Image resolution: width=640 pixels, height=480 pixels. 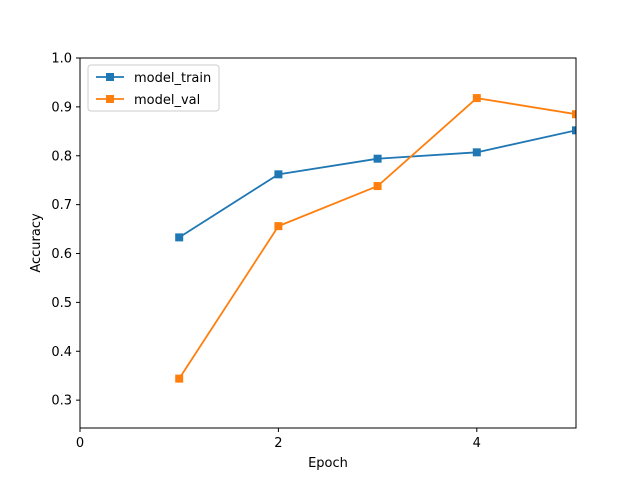 What do you see at coordinates (61, 107) in the screenshot?
I see `y-tick-label: 0.9` at bounding box center [61, 107].